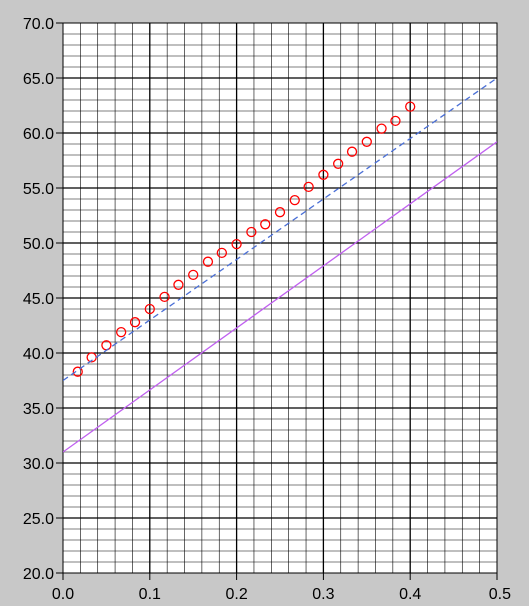 This screenshot has height=606, width=529. Describe the element at coordinates (38, 134) in the screenshot. I see `y-tick-label: 60.0` at that location.